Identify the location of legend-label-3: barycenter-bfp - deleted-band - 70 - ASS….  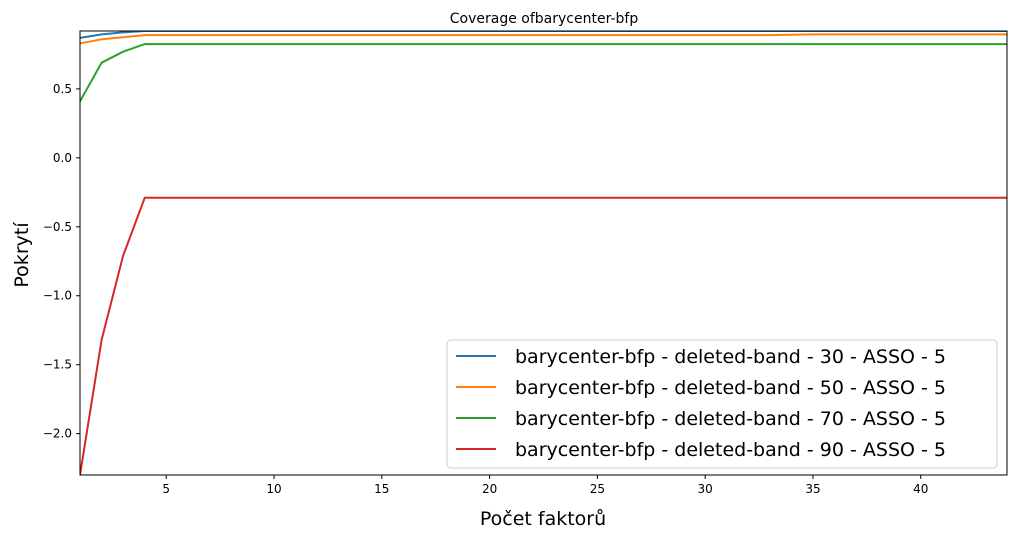
(730, 419).